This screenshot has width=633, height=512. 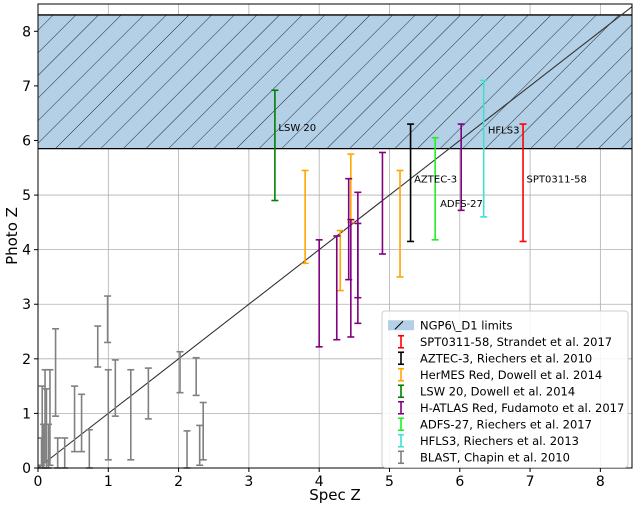 I want to click on legend-entry: HerMES Red, Dowell et al. 2014, so click(x=500, y=375).